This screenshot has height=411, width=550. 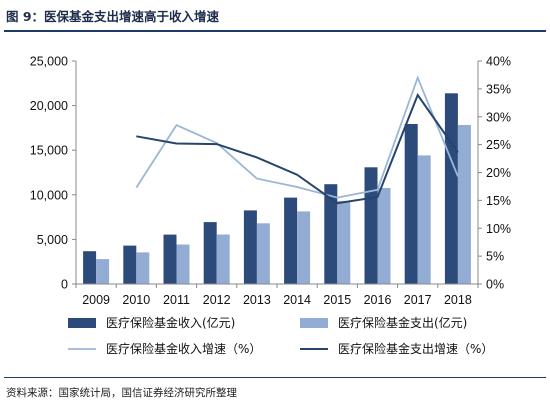 What do you see at coordinates (96, 300) in the screenshot?
I see `x-tick-label-2009: 2009` at bounding box center [96, 300].